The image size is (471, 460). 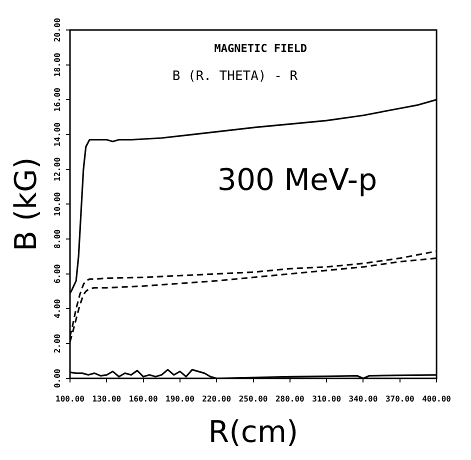 What do you see at coordinates (57, 344) in the screenshot?
I see `y-tick-label: 2.00` at bounding box center [57, 344].